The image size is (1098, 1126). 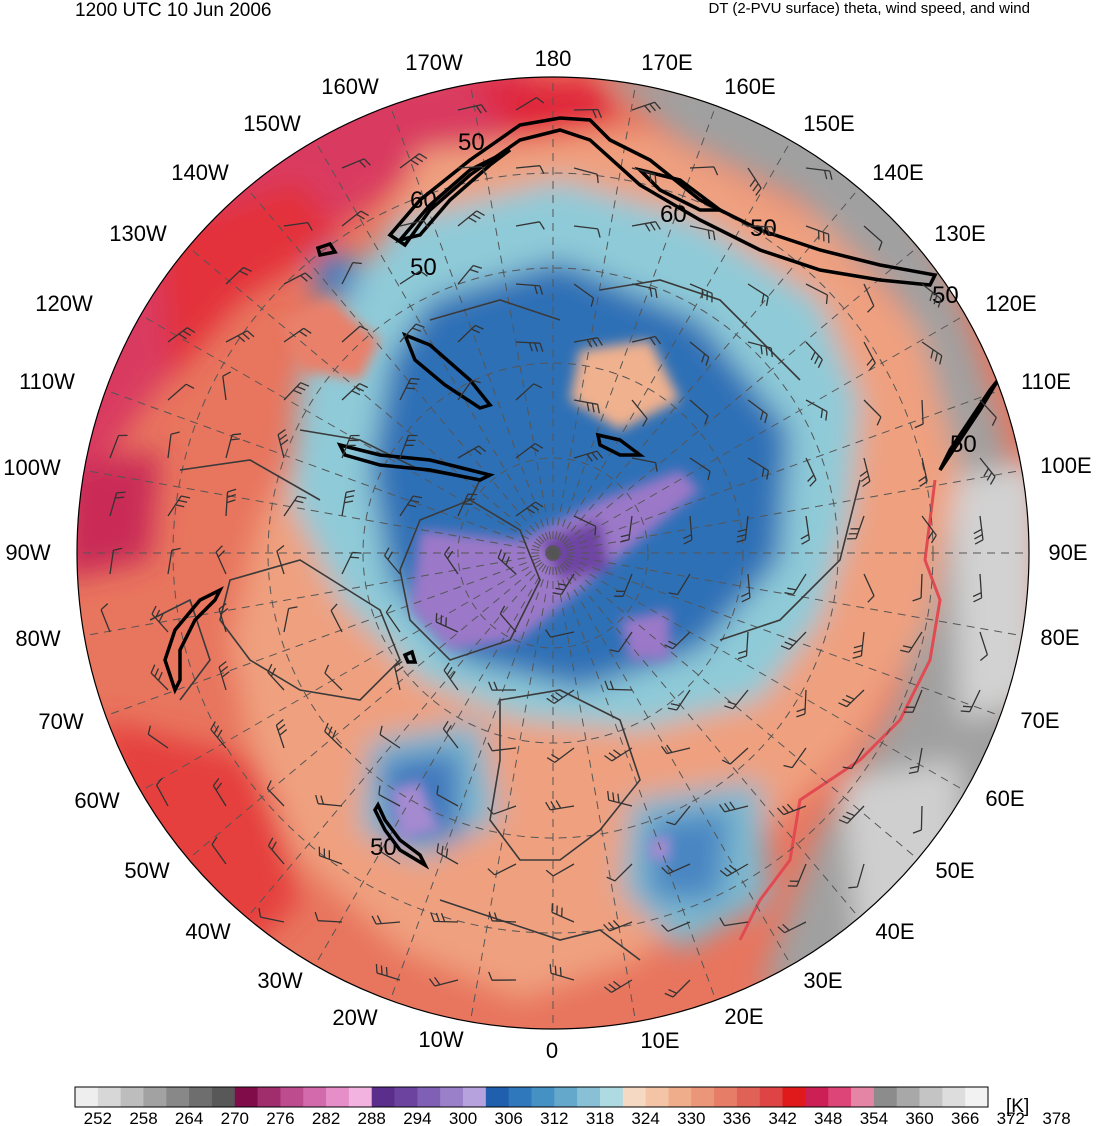 I want to click on colorbar-tick-label: 300, so click(x=463, y=1117).